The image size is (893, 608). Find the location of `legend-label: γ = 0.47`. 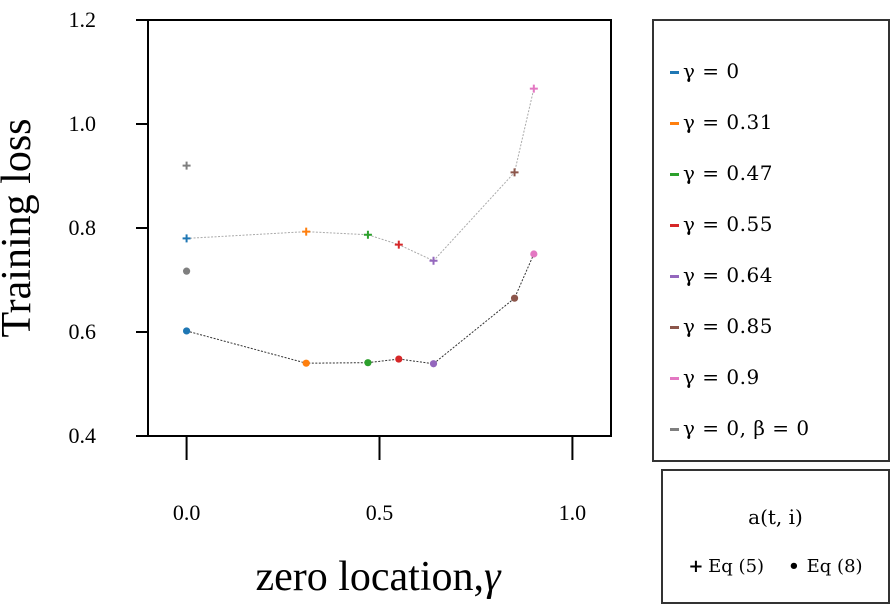

legend-label: γ = 0.47 is located at coordinates (728, 173).